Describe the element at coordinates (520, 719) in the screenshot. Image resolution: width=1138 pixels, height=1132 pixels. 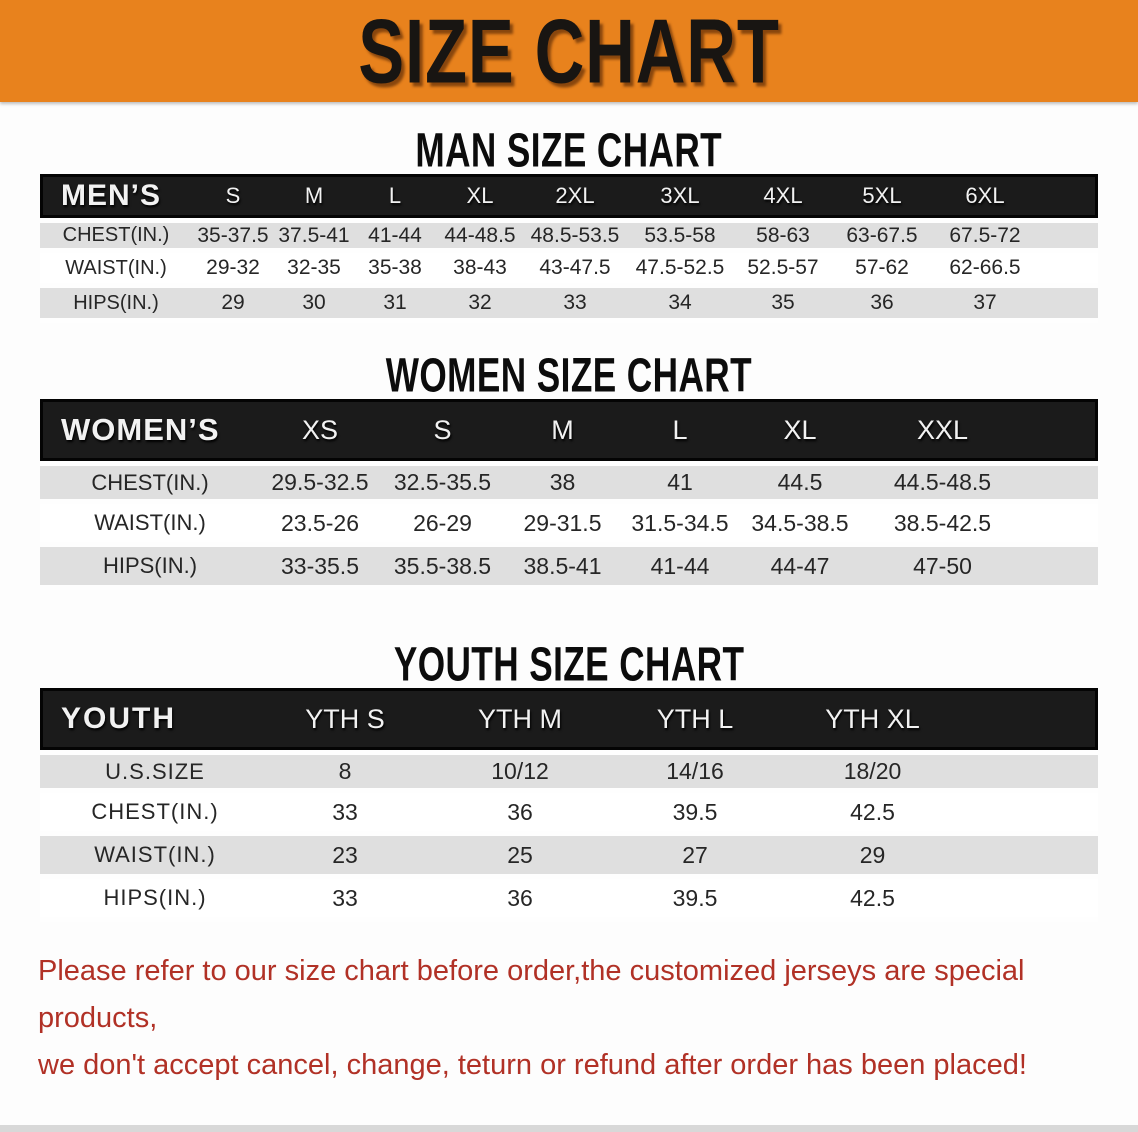
I see `column-header: YTH M` at that location.